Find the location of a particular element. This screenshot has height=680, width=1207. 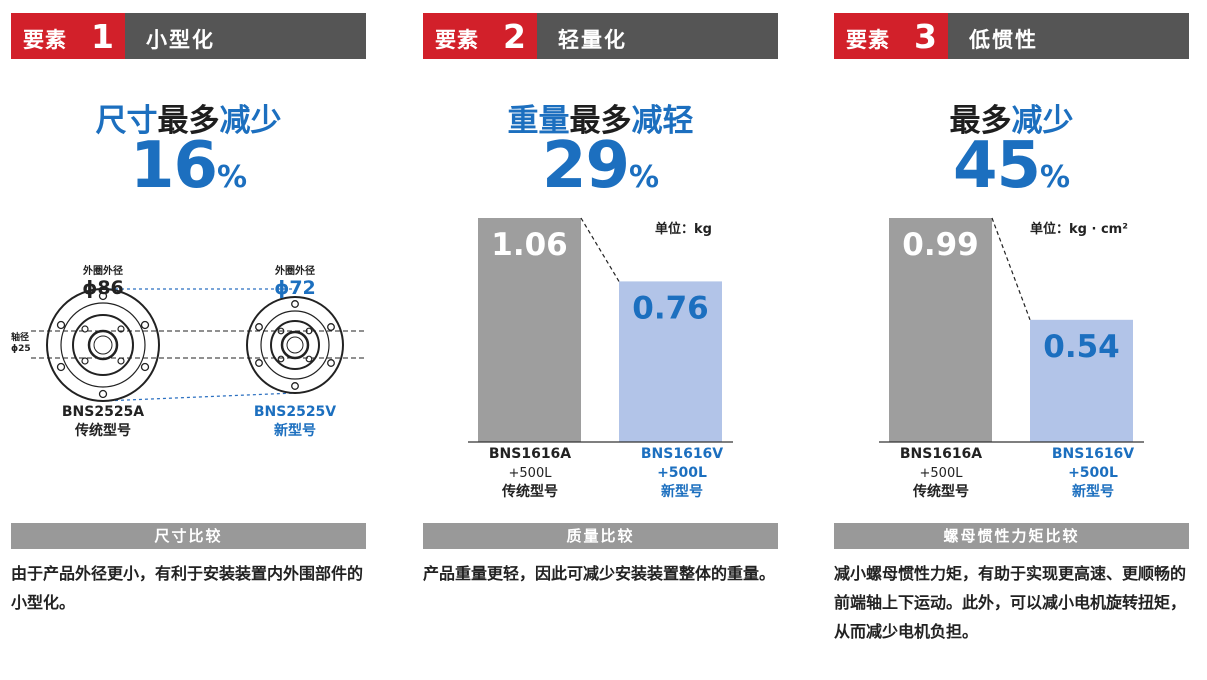

new-model-caption: BNS2525V 新型号 is located at coordinates (295, 422).